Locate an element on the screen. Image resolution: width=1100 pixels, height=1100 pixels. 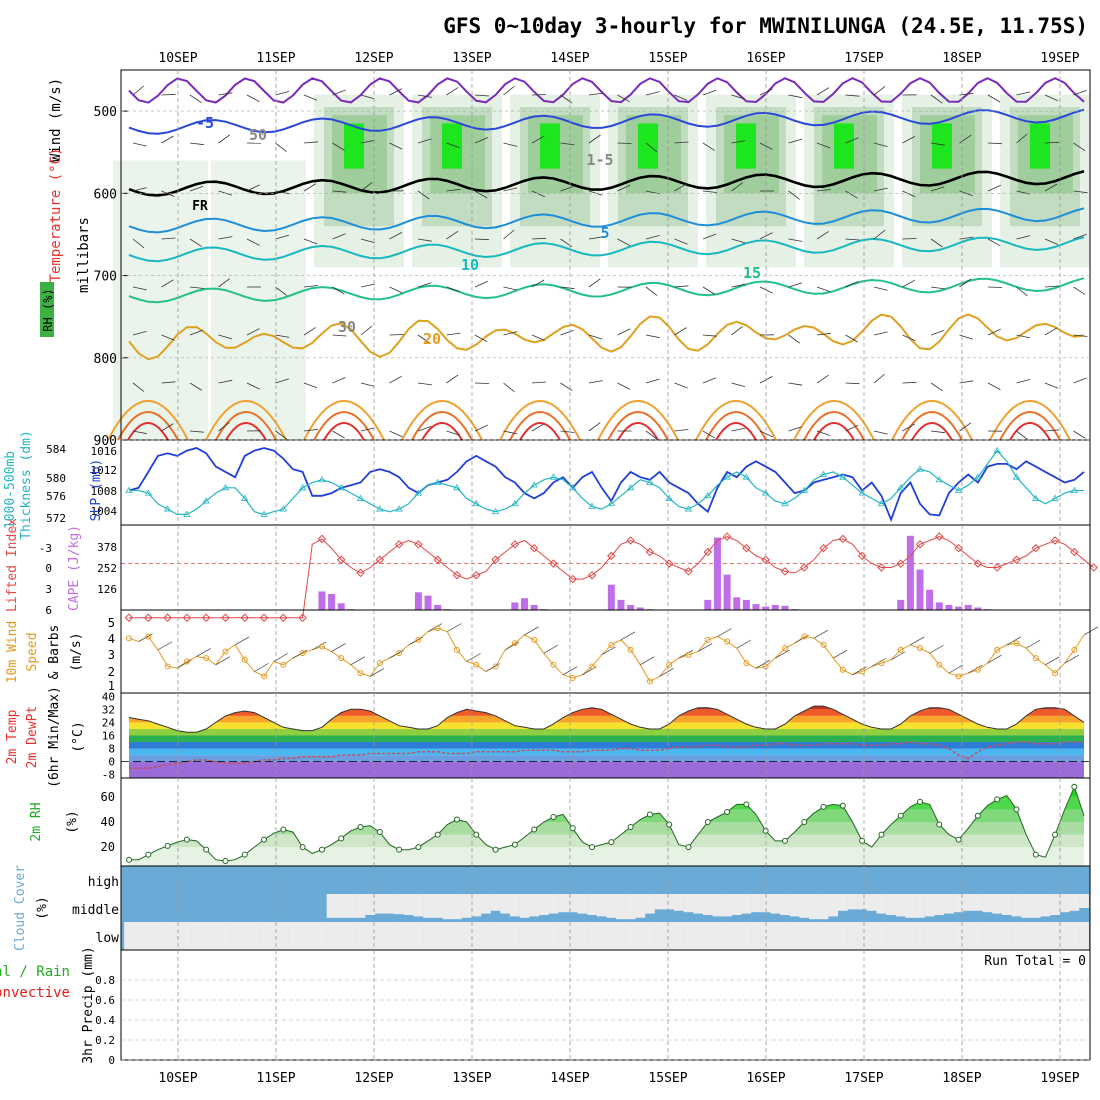
temp-line is located at coordinates (606, 719).